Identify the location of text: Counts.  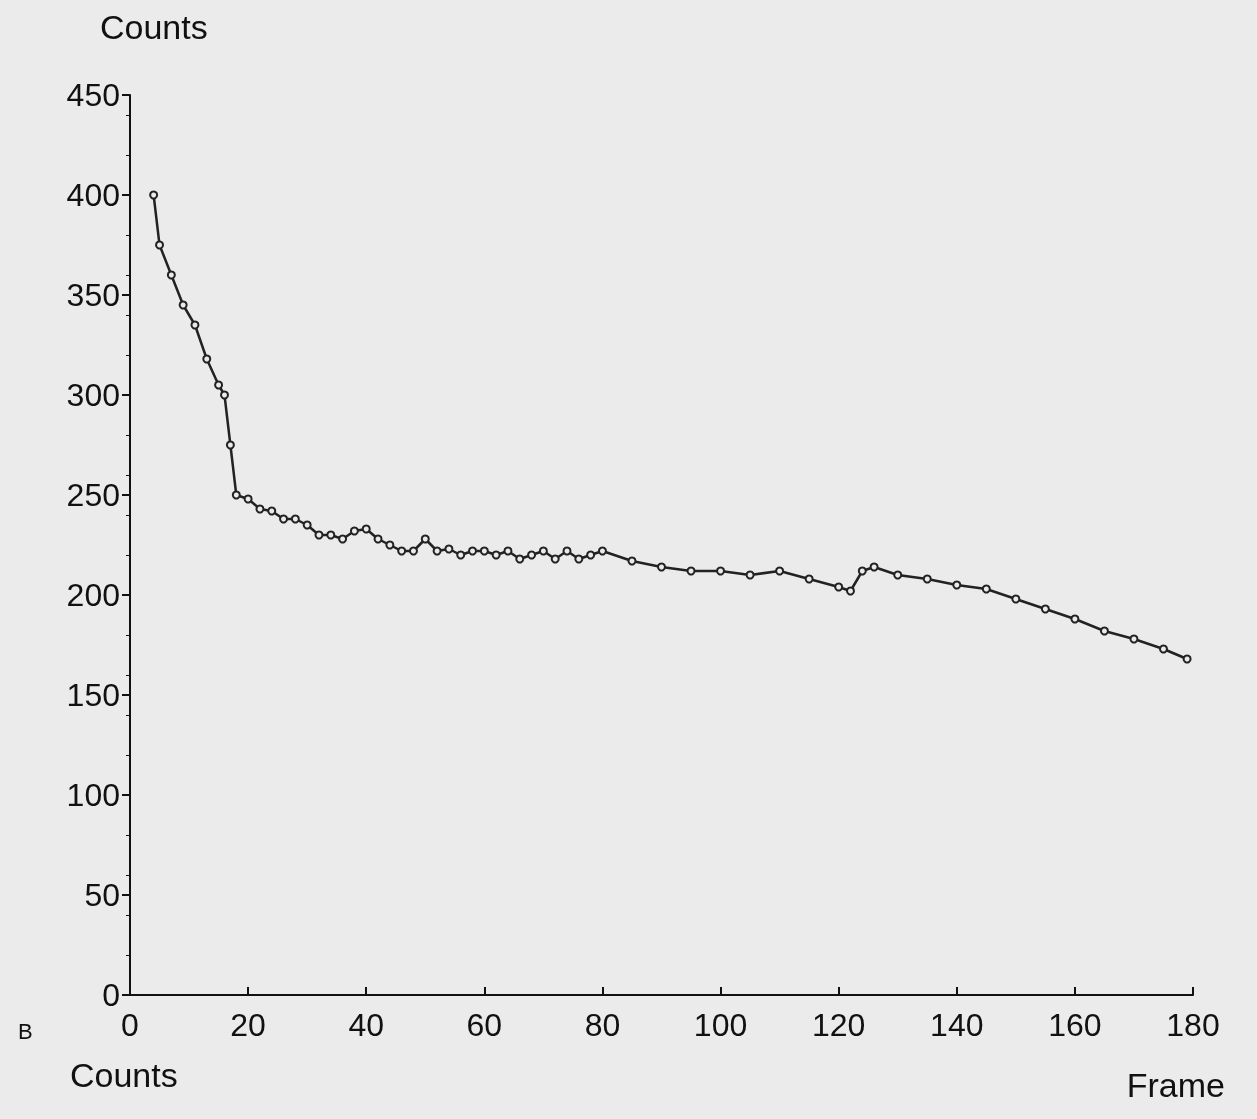
(124, 1075).